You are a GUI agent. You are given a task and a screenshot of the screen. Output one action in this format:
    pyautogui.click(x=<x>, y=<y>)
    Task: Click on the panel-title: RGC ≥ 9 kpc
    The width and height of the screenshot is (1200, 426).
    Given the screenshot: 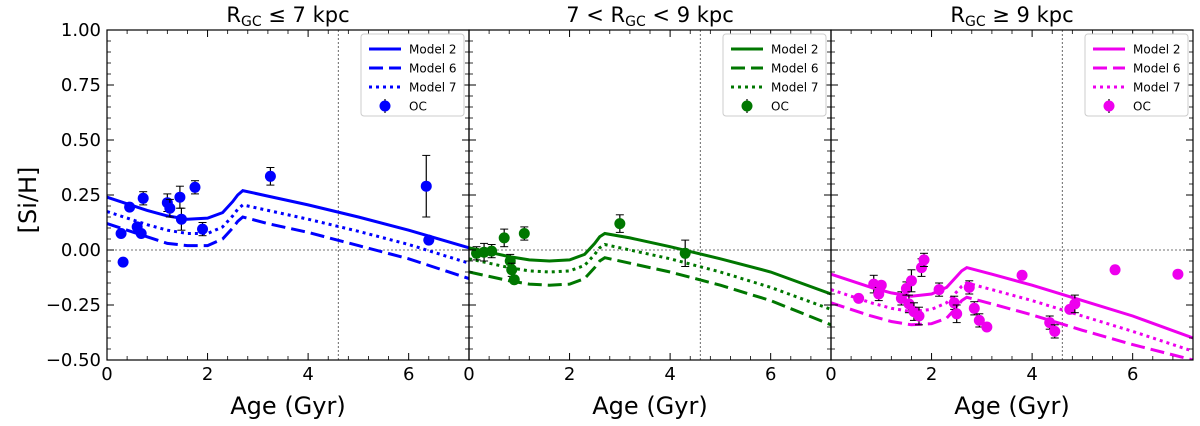 What is the action you would take?
    pyautogui.click(x=1011, y=16)
    